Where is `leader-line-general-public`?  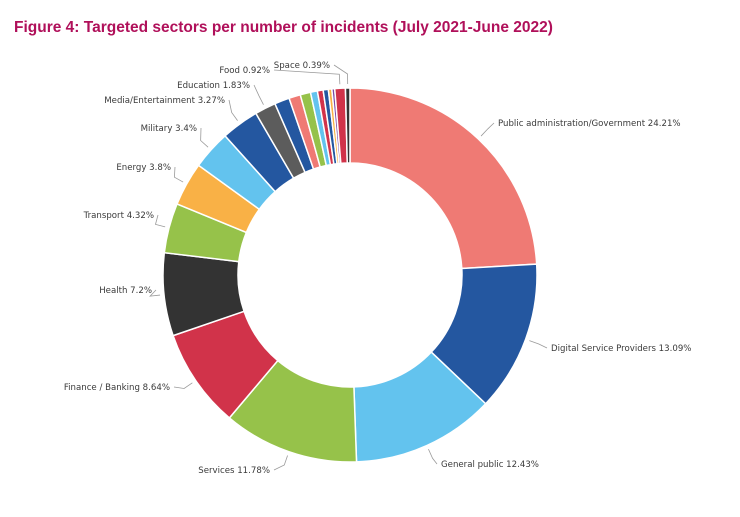
leader-line-general-public is located at coordinates (433, 456).